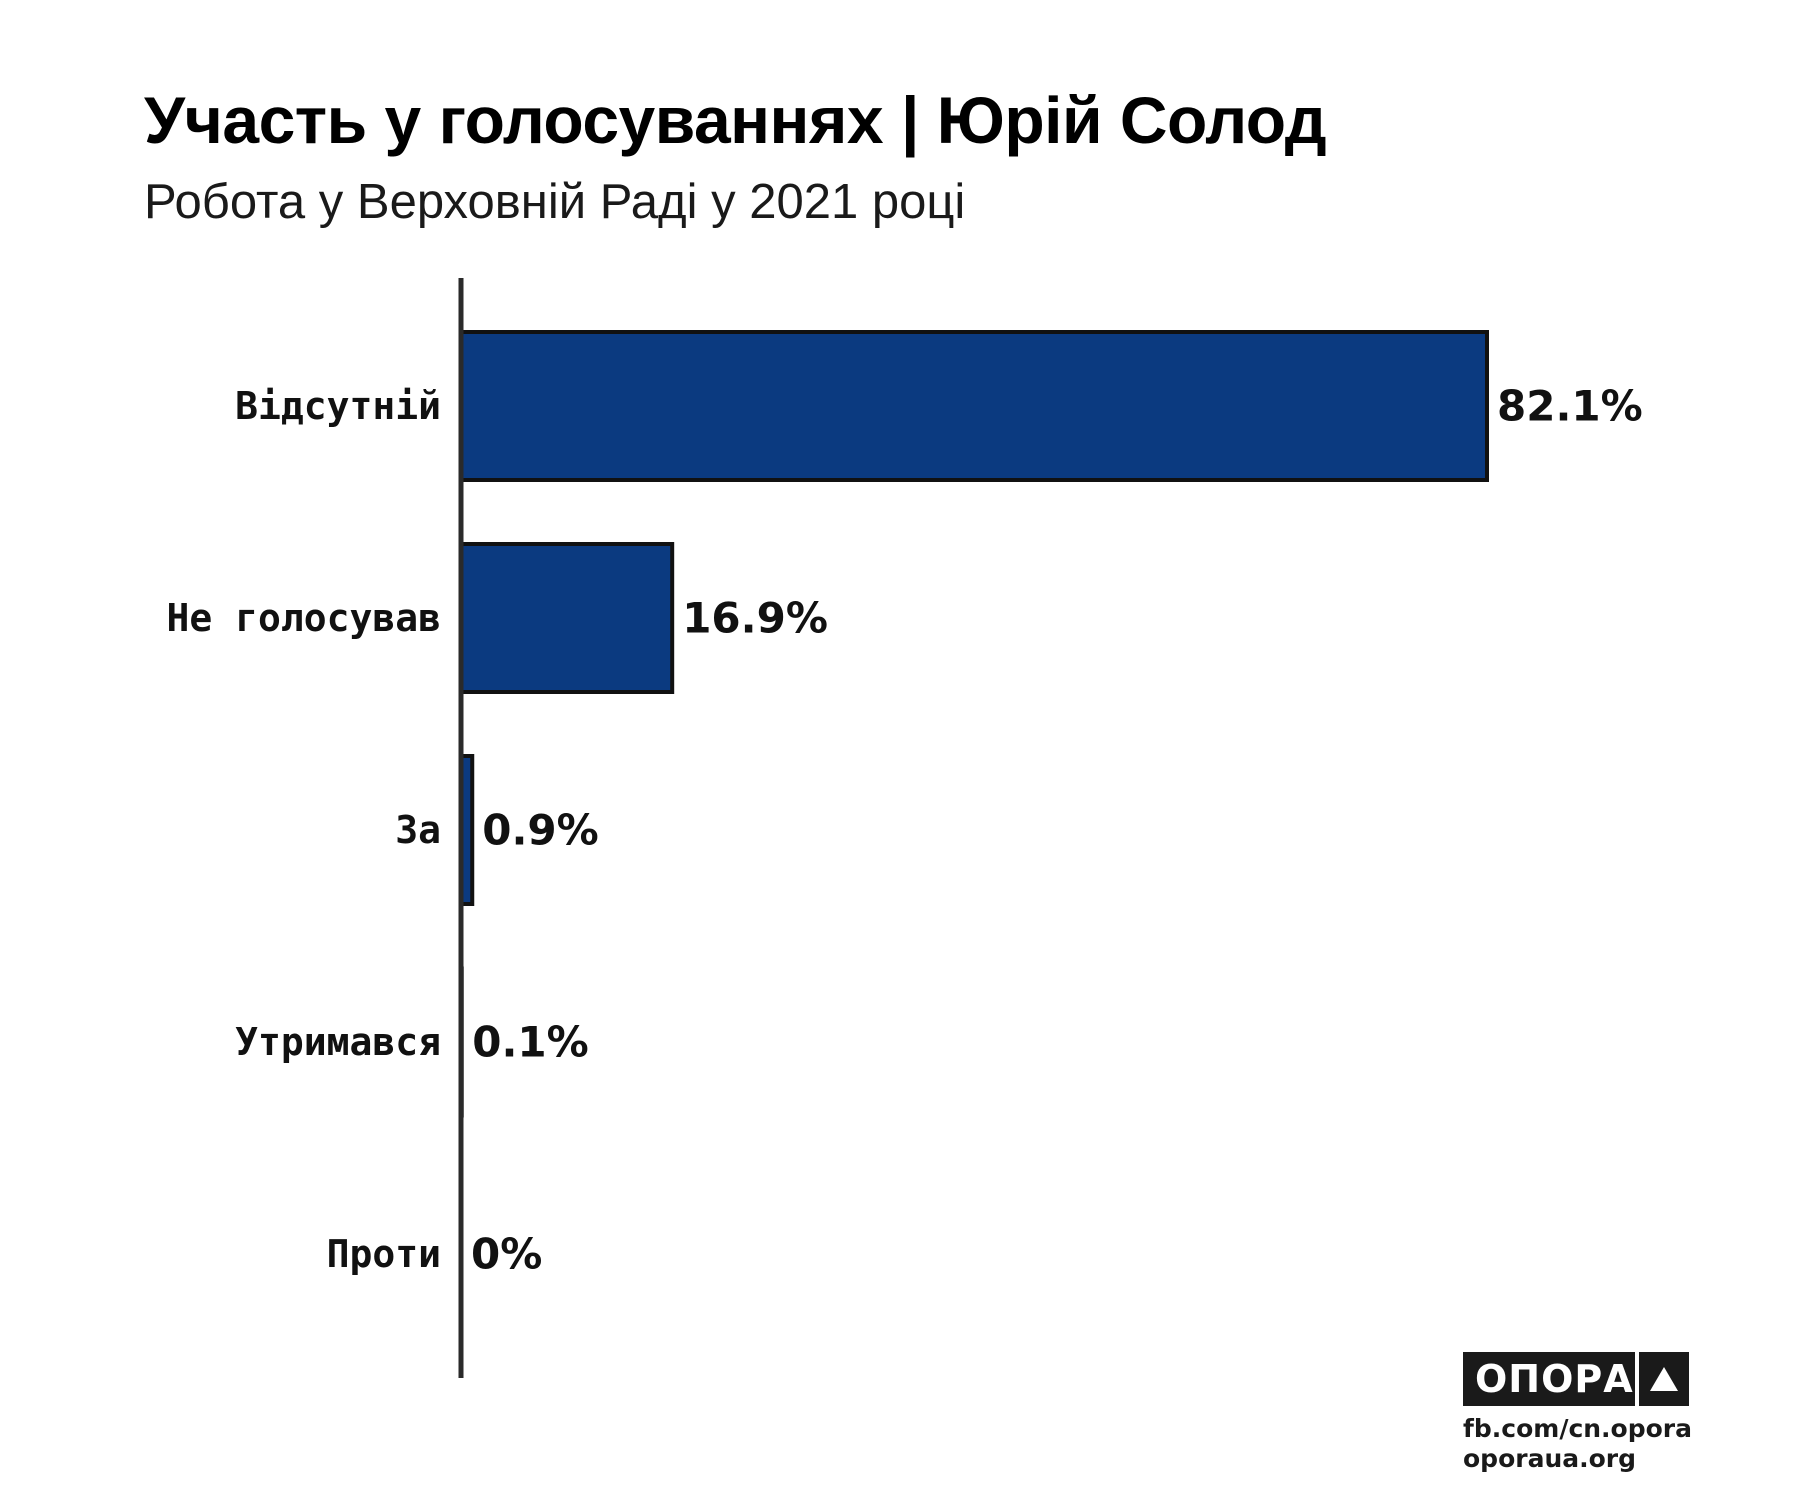  What do you see at coordinates (1550, 1458) in the screenshot?
I see `website-link: oporaua.org` at bounding box center [1550, 1458].